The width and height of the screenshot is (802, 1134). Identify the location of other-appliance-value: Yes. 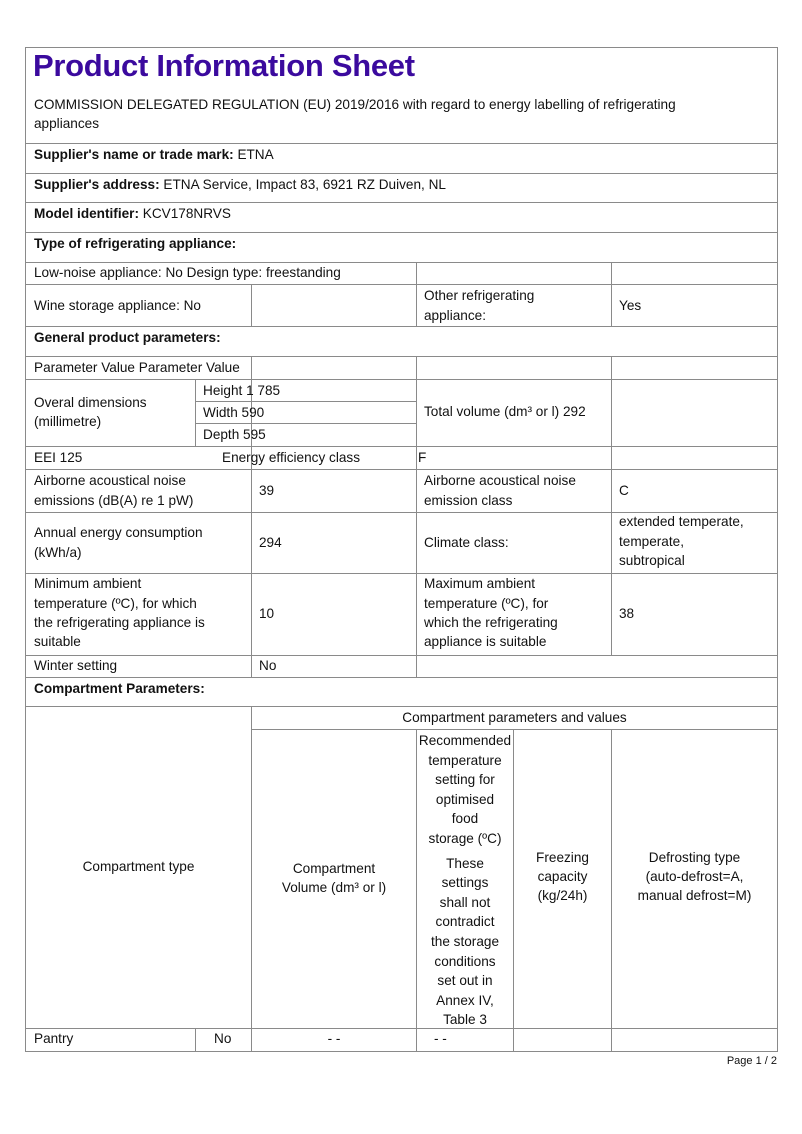
(630, 305).